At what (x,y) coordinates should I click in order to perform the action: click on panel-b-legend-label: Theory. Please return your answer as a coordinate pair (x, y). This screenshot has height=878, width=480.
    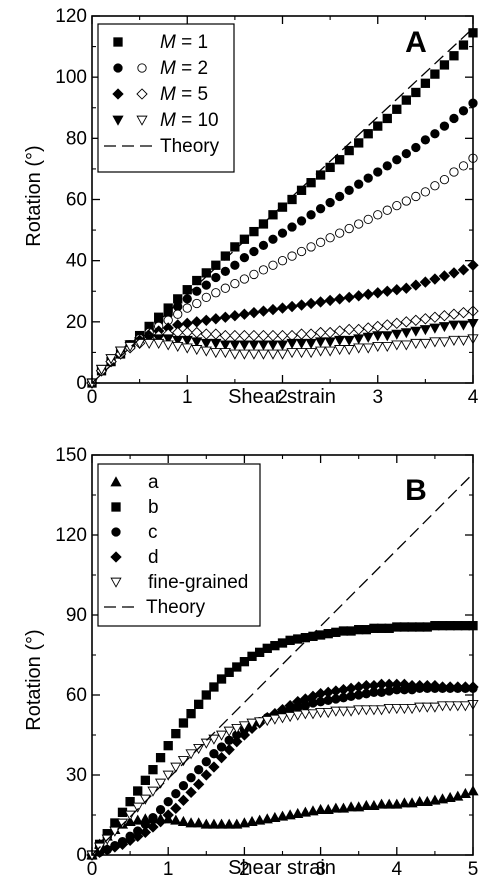
    Looking at the image, I should click on (176, 607).